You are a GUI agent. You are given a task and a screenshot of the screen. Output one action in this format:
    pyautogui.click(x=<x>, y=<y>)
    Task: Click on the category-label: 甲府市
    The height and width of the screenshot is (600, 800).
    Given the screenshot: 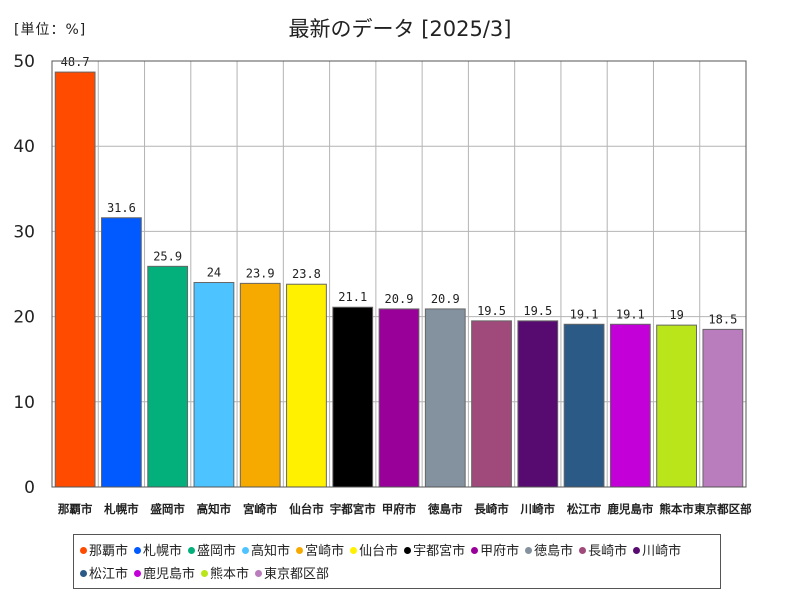 What is the action you would take?
    pyautogui.click(x=399, y=509)
    